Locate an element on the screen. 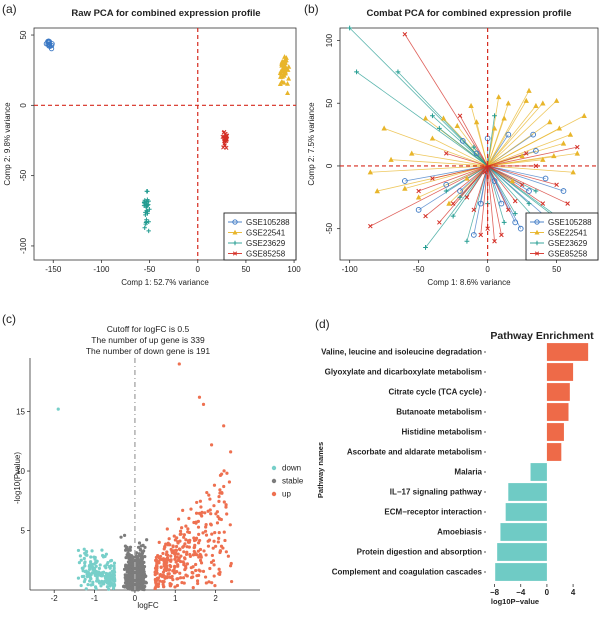  category-label: ECM−receptor interaction is located at coordinates (433, 512).